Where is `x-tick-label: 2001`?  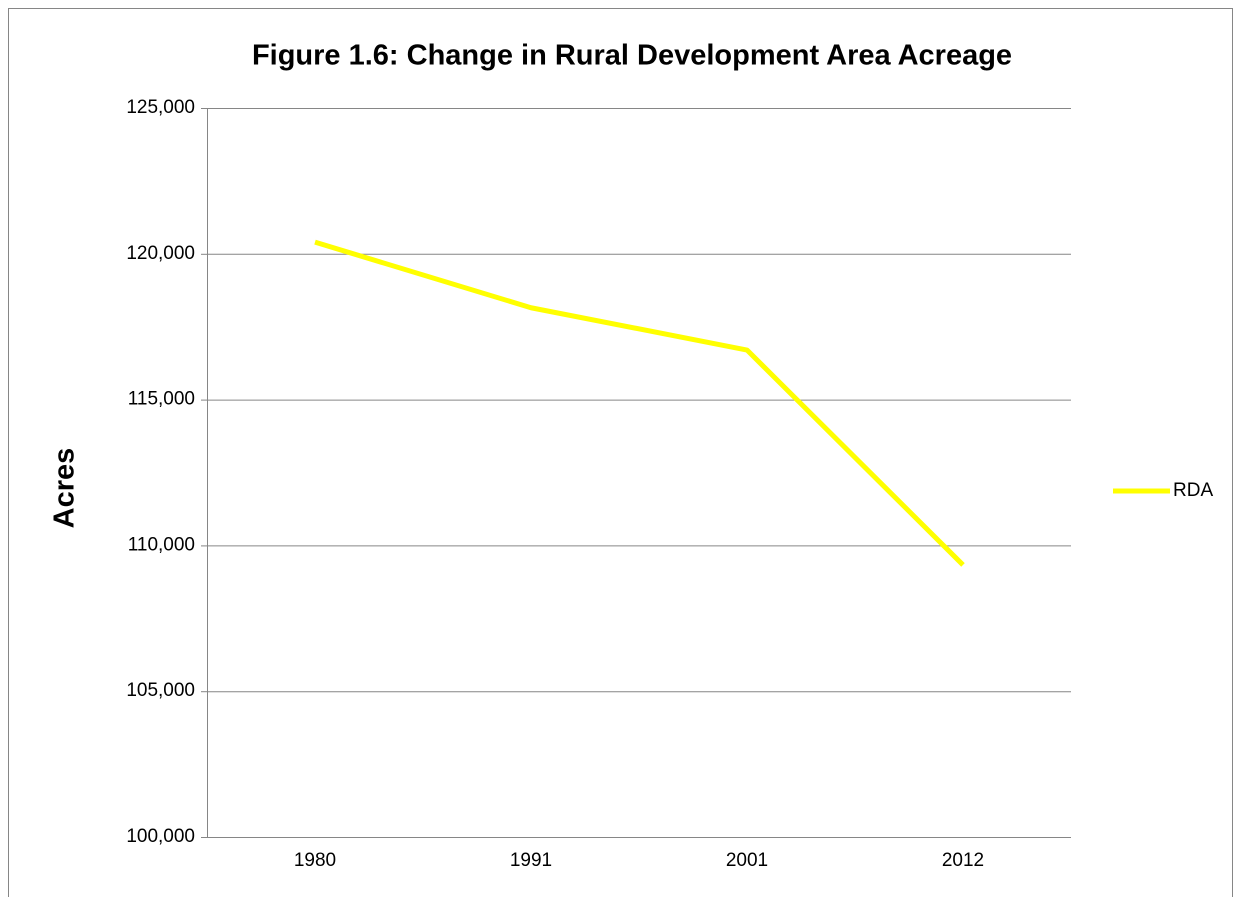
x-tick-label: 2001 is located at coordinates (747, 860).